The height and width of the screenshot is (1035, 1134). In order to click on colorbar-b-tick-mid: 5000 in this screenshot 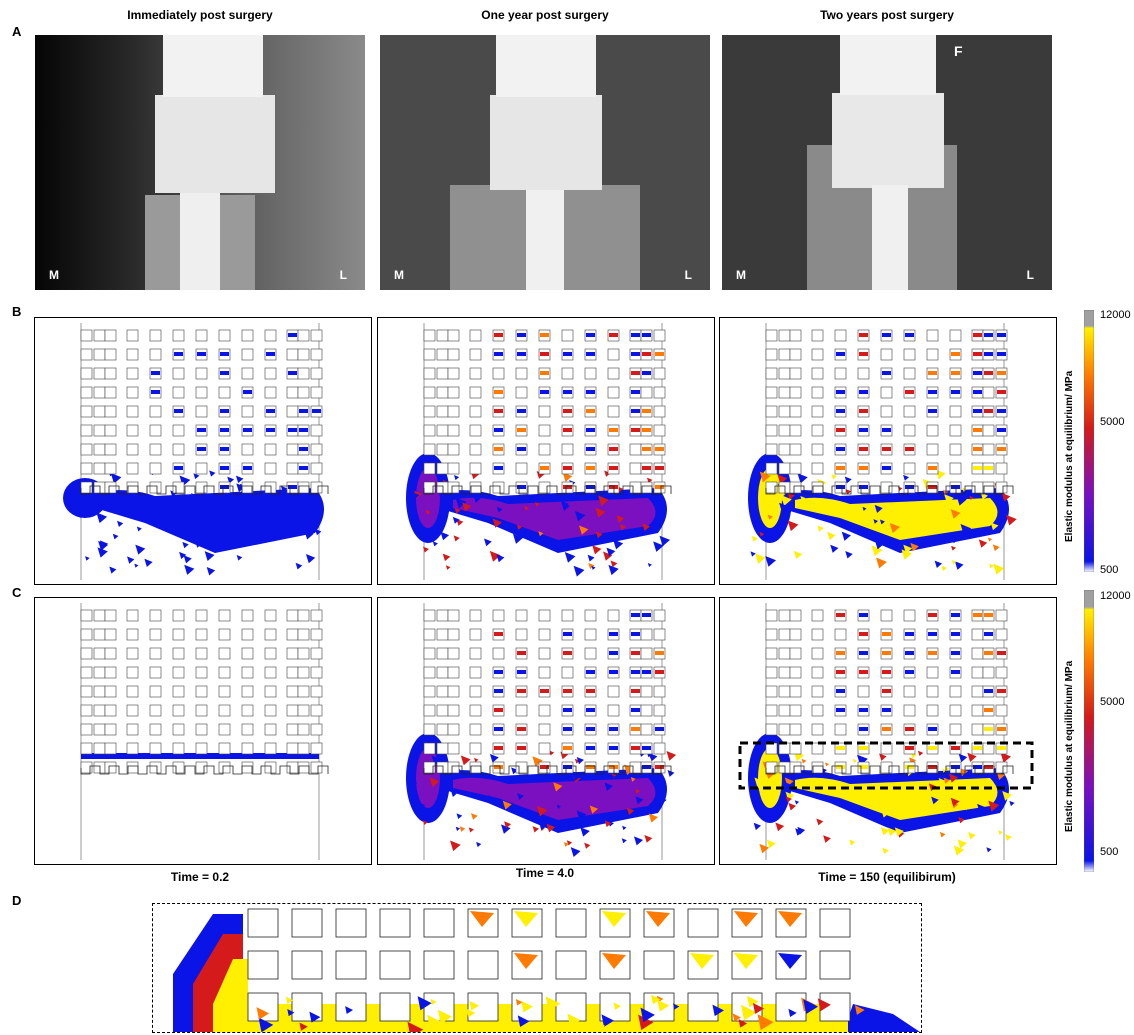, I will do `click(1112, 422)`.